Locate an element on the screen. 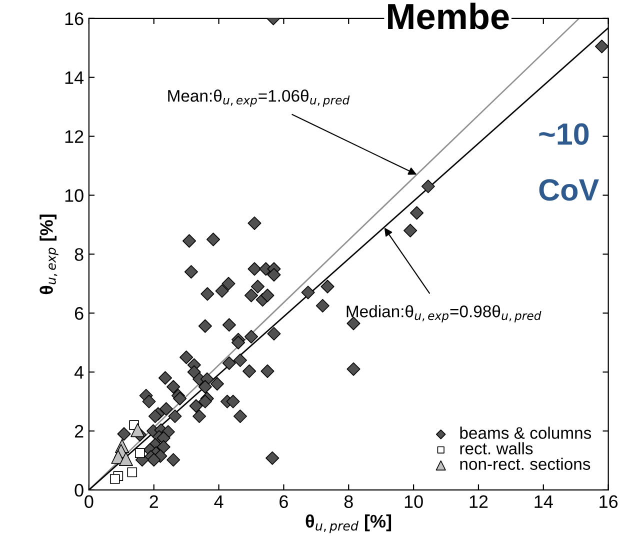 The width and height of the screenshot is (622, 558). y-tick-label: 10 is located at coordinates (74, 195).